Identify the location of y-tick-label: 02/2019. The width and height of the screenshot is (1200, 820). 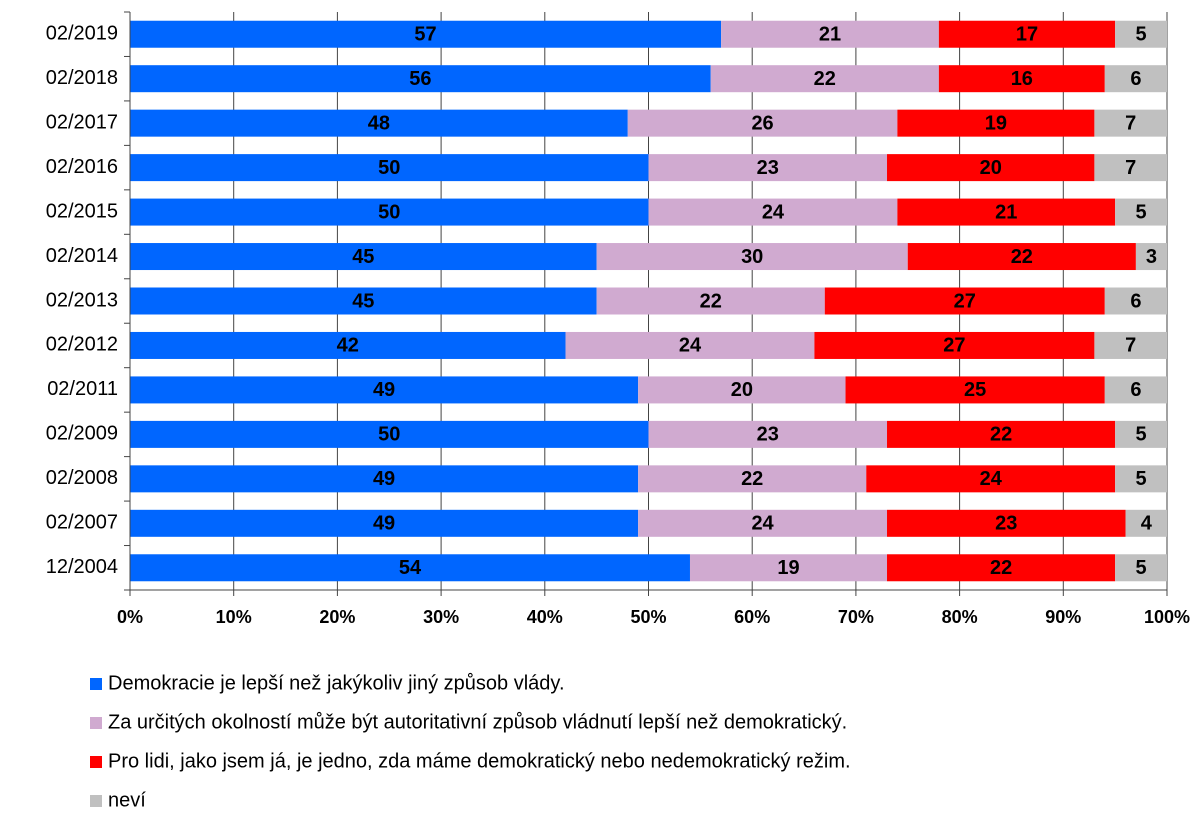
(82, 34).